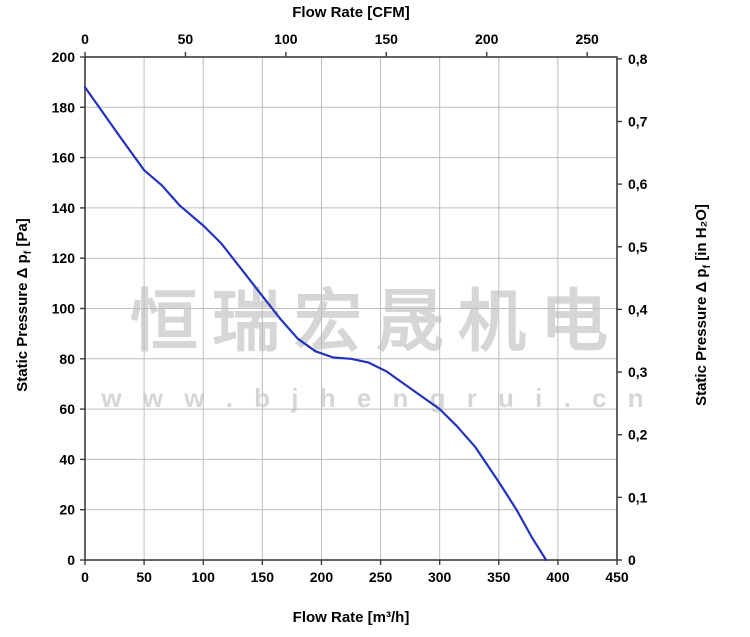 The width and height of the screenshot is (750, 637). I want to click on left-axis-title-text: Static Pressure Δ p, so click(22, 323).